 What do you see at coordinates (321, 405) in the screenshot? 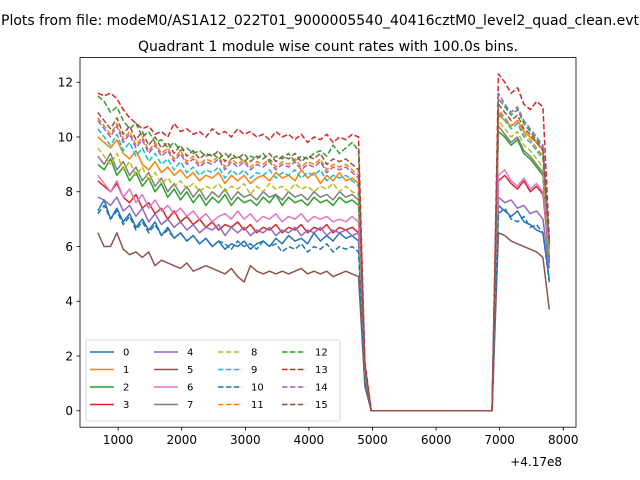
I see `legend-label-15: 15` at bounding box center [321, 405].